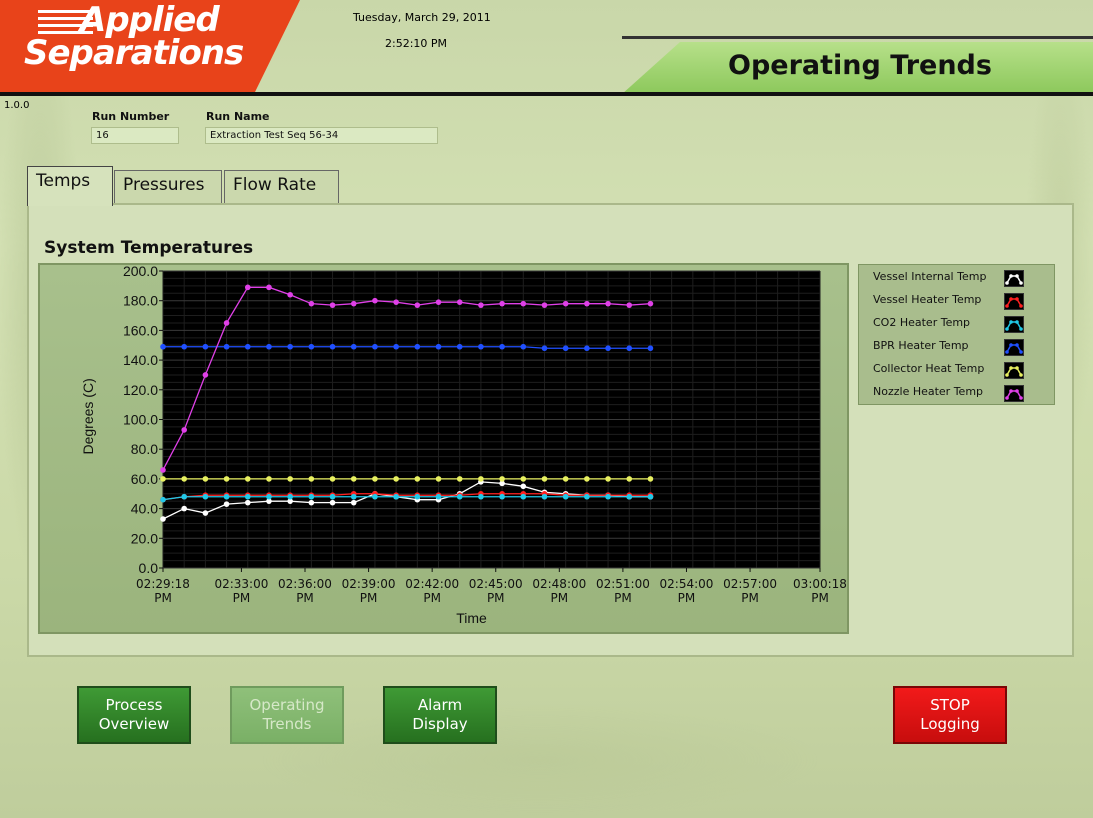 The image size is (1093, 818). Describe the element at coordinates (321, 135) in the screenshot. I see `run-name-field: Extraction Test Seq 56-34` at that location.